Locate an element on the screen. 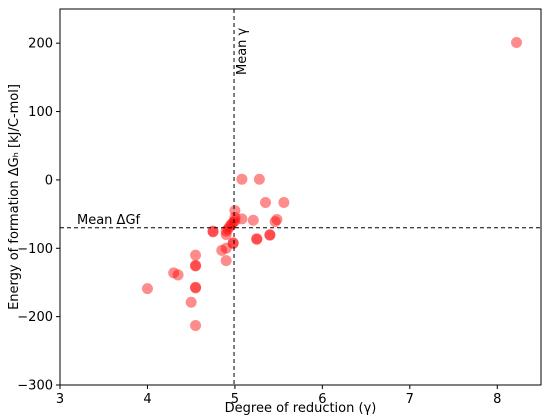 The width and height of the screenshot is (550, 420). y-tick-label: −300 is located at coordinates (35, 386).